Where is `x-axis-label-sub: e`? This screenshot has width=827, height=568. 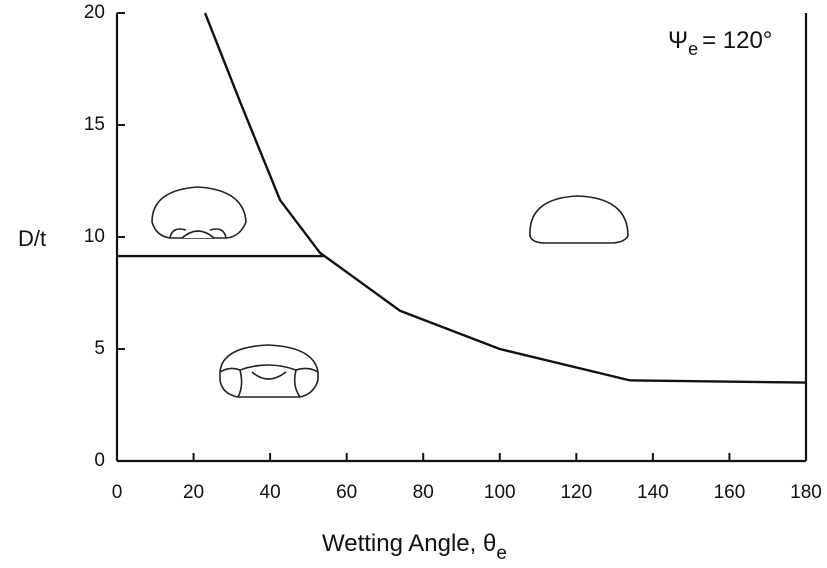 x-axis-label-sub: e is located at coordinates (501, 553).